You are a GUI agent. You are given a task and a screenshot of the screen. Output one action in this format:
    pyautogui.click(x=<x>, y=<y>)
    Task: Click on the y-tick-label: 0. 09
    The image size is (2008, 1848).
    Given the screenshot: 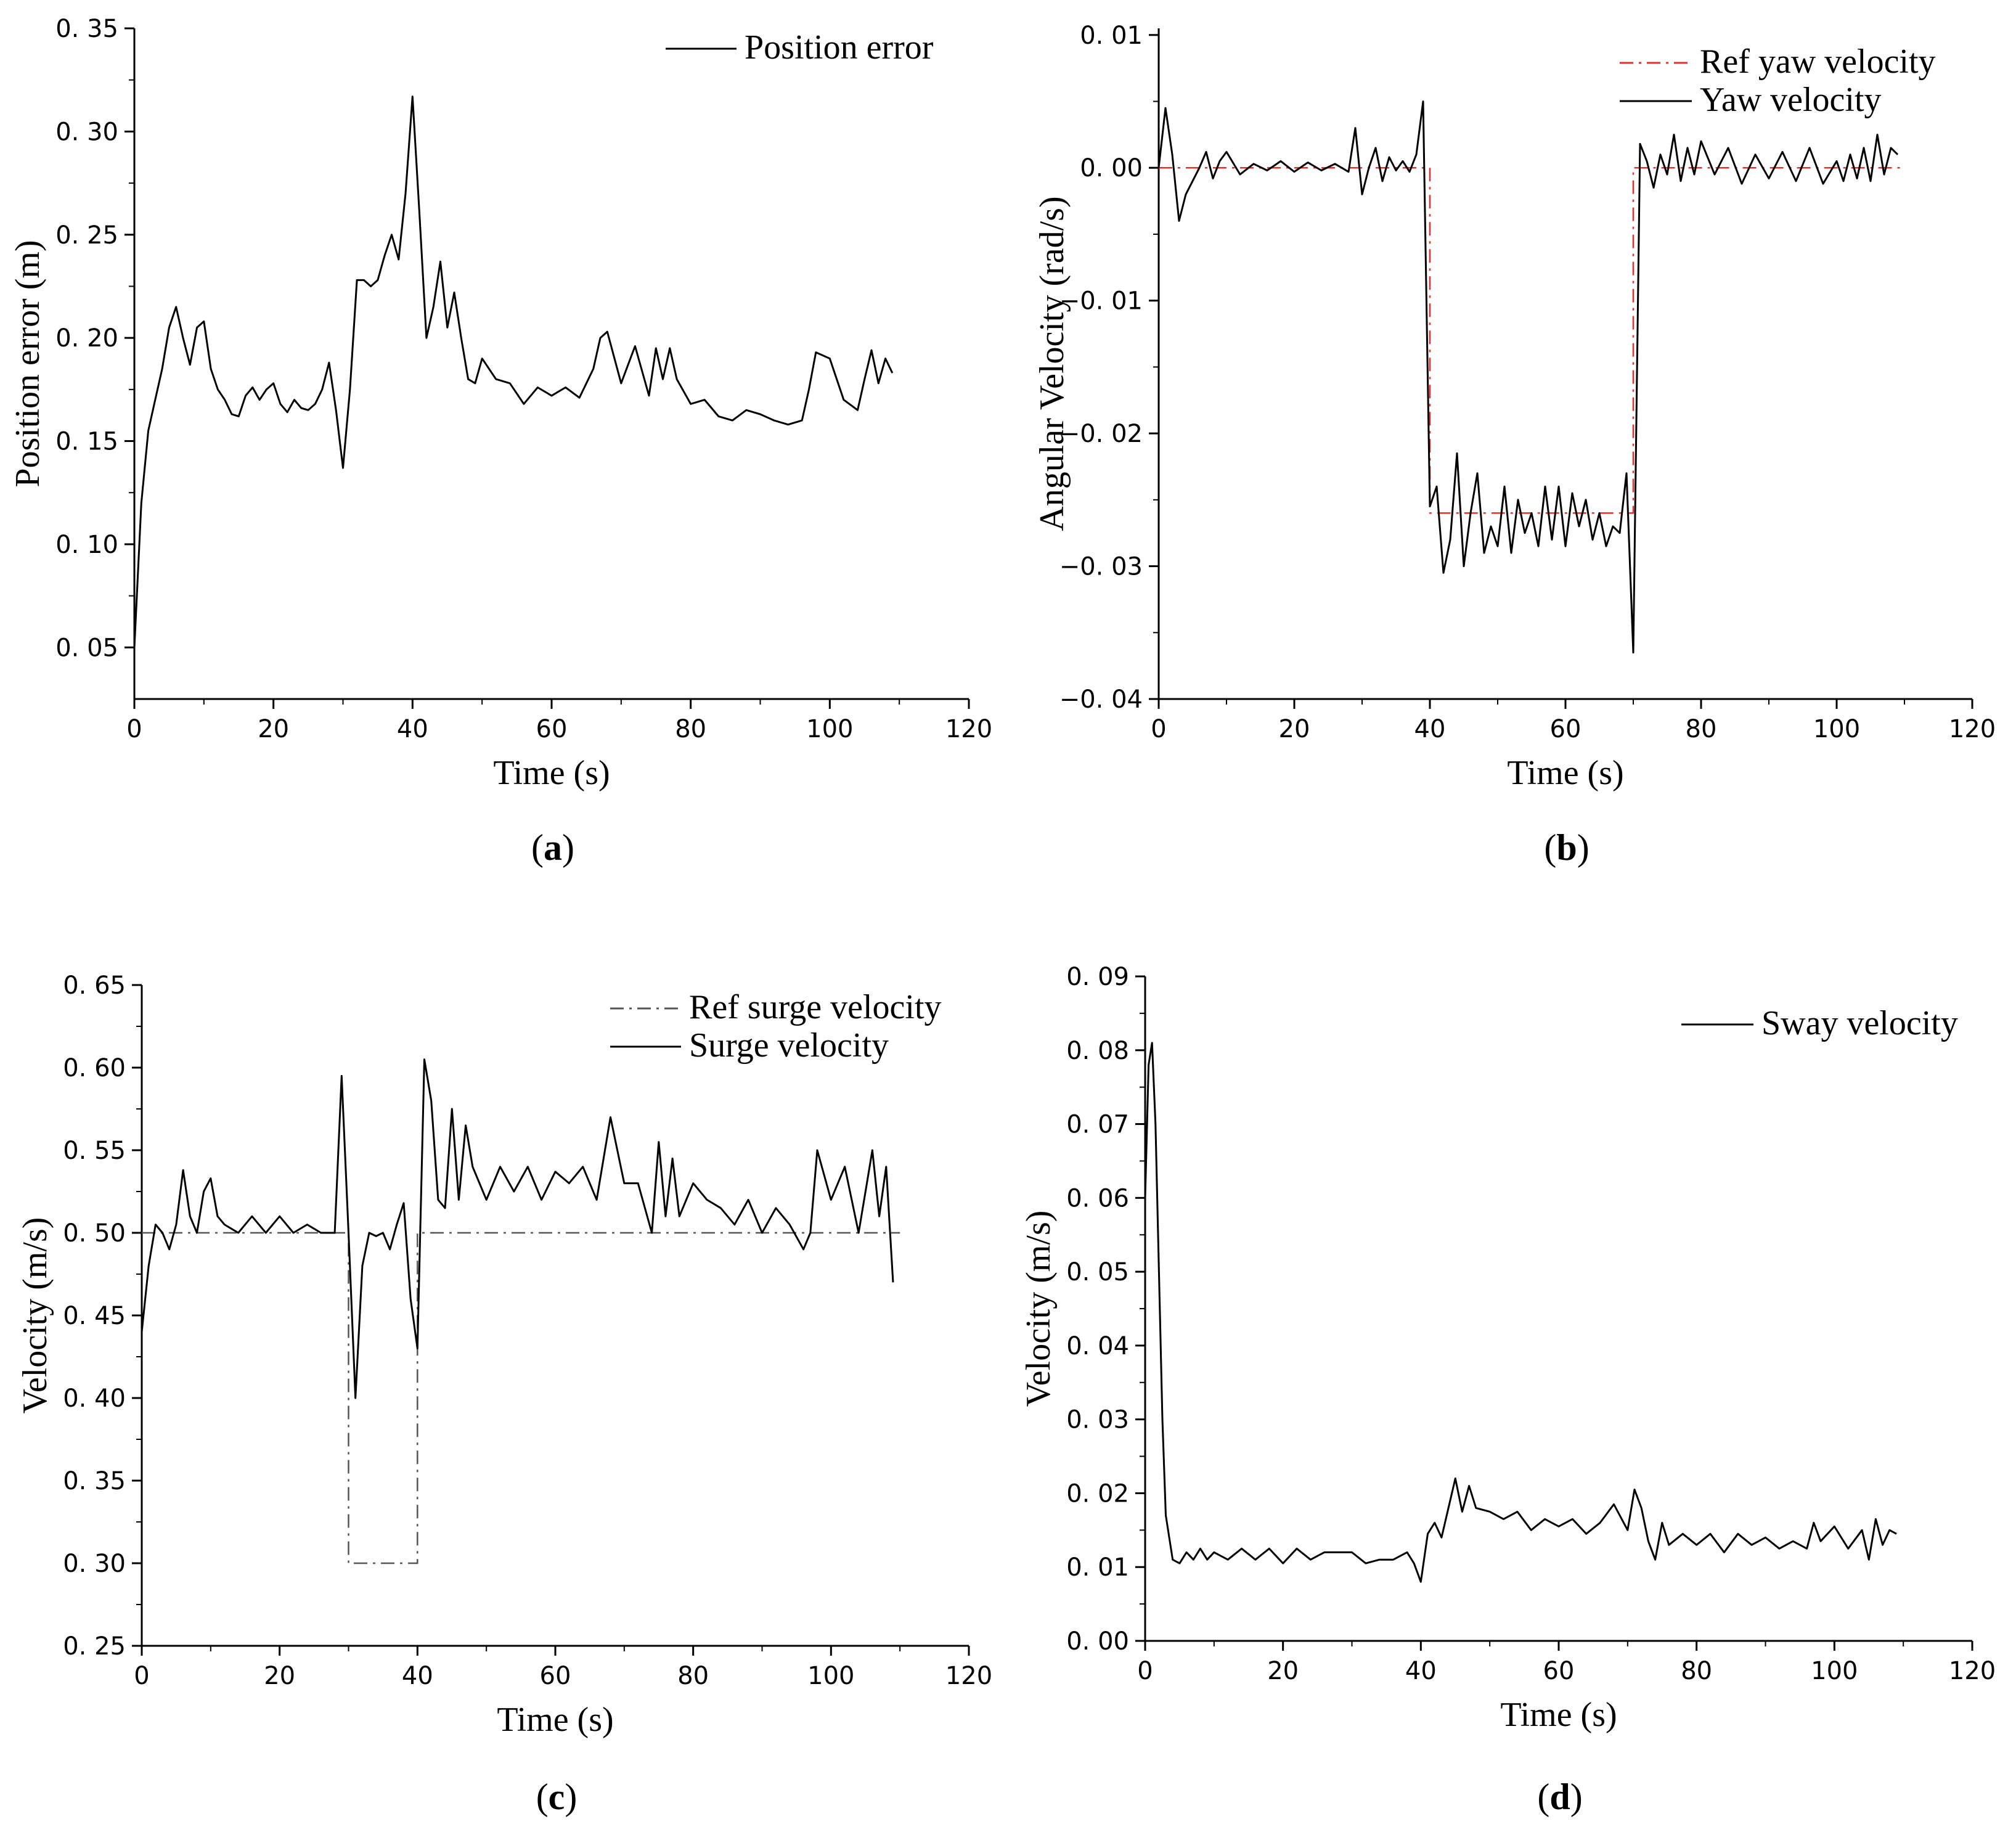 What is the action you would take?
    pyautogui.click(x=1097, y=977)
    